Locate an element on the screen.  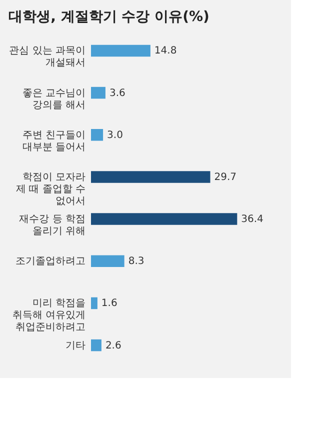
chart-title: 대학생, 계절학기 수강 이유(%) is located at coordinates (109, 17).